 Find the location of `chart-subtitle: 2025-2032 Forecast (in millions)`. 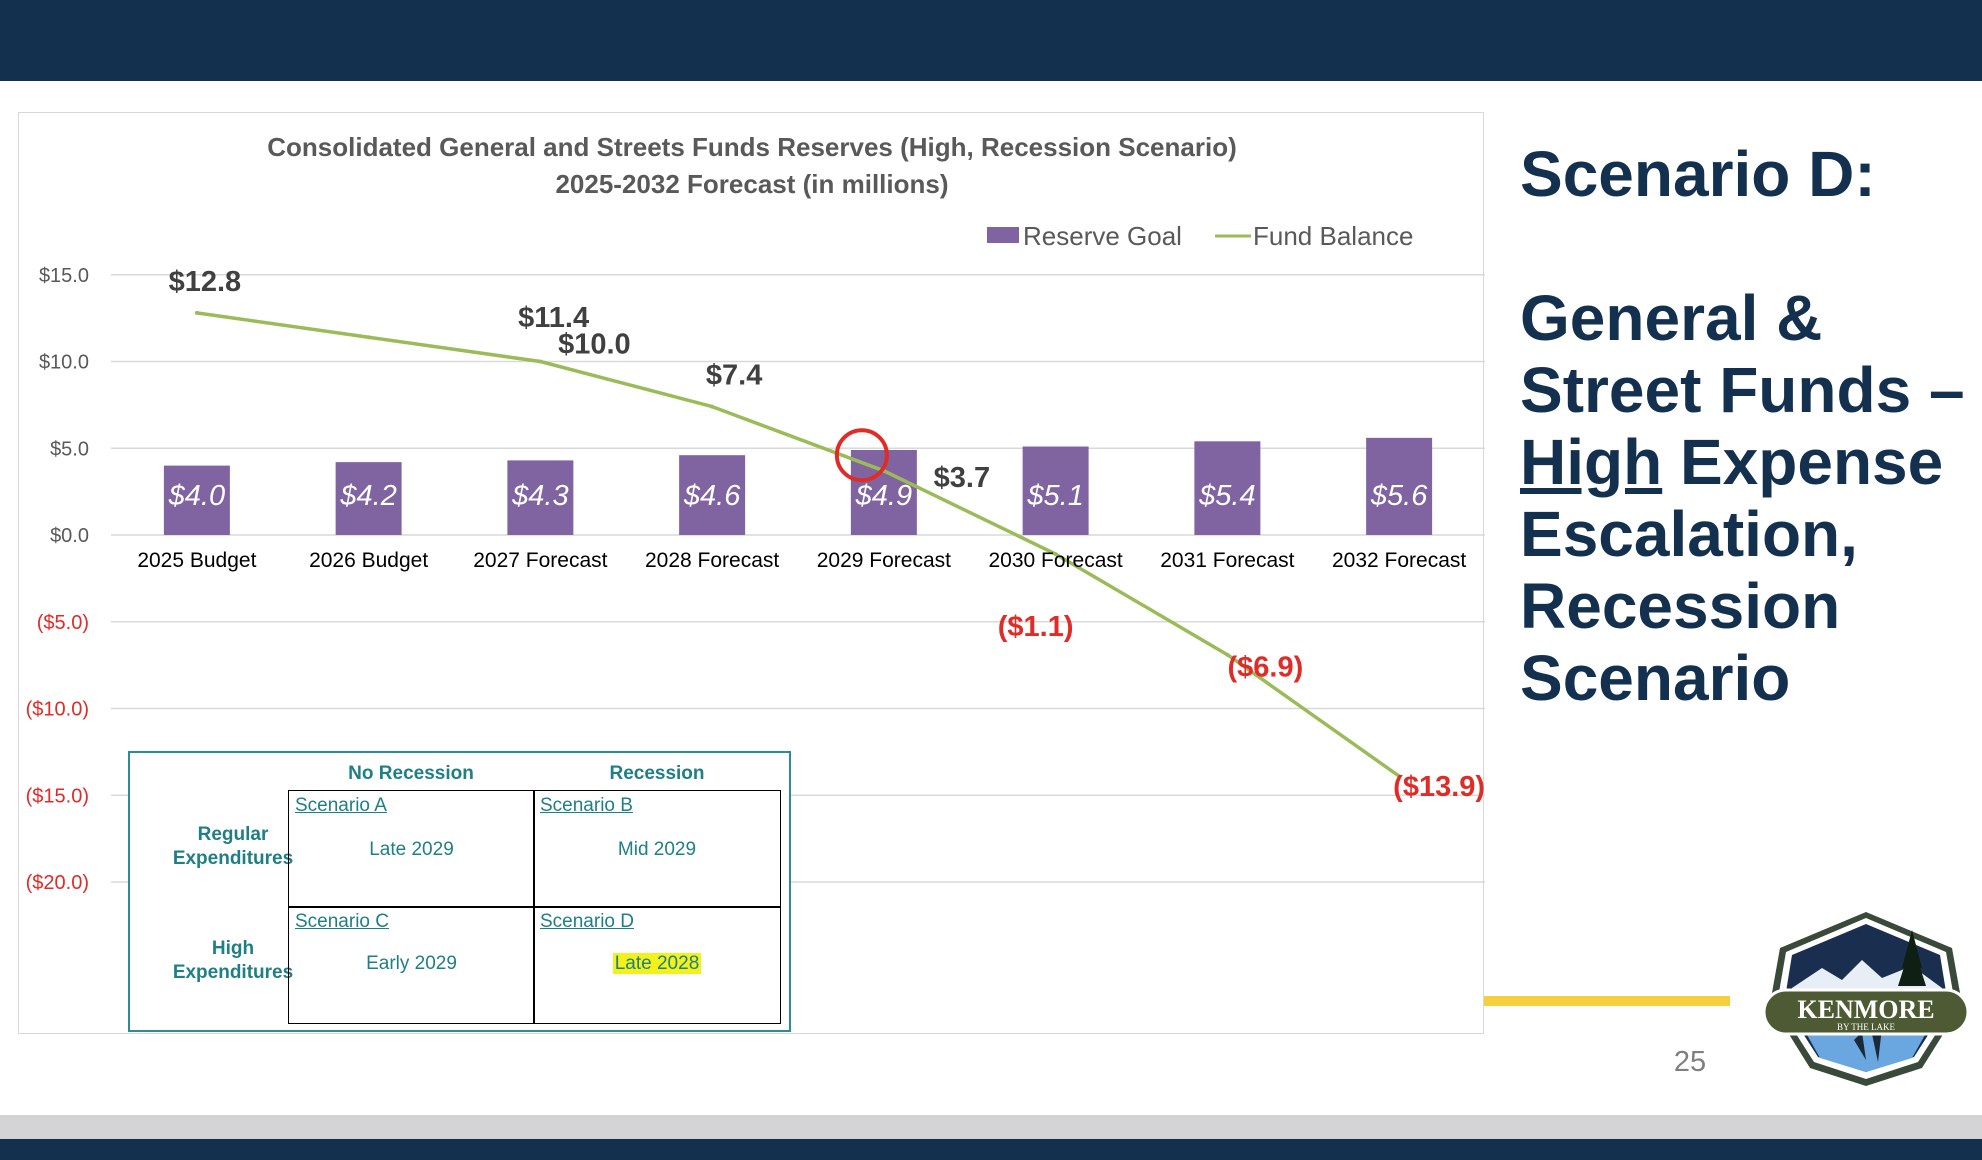

chart-subtitle: 2025-2032 Forecast (in millions) is located at coordinates (751, 184).